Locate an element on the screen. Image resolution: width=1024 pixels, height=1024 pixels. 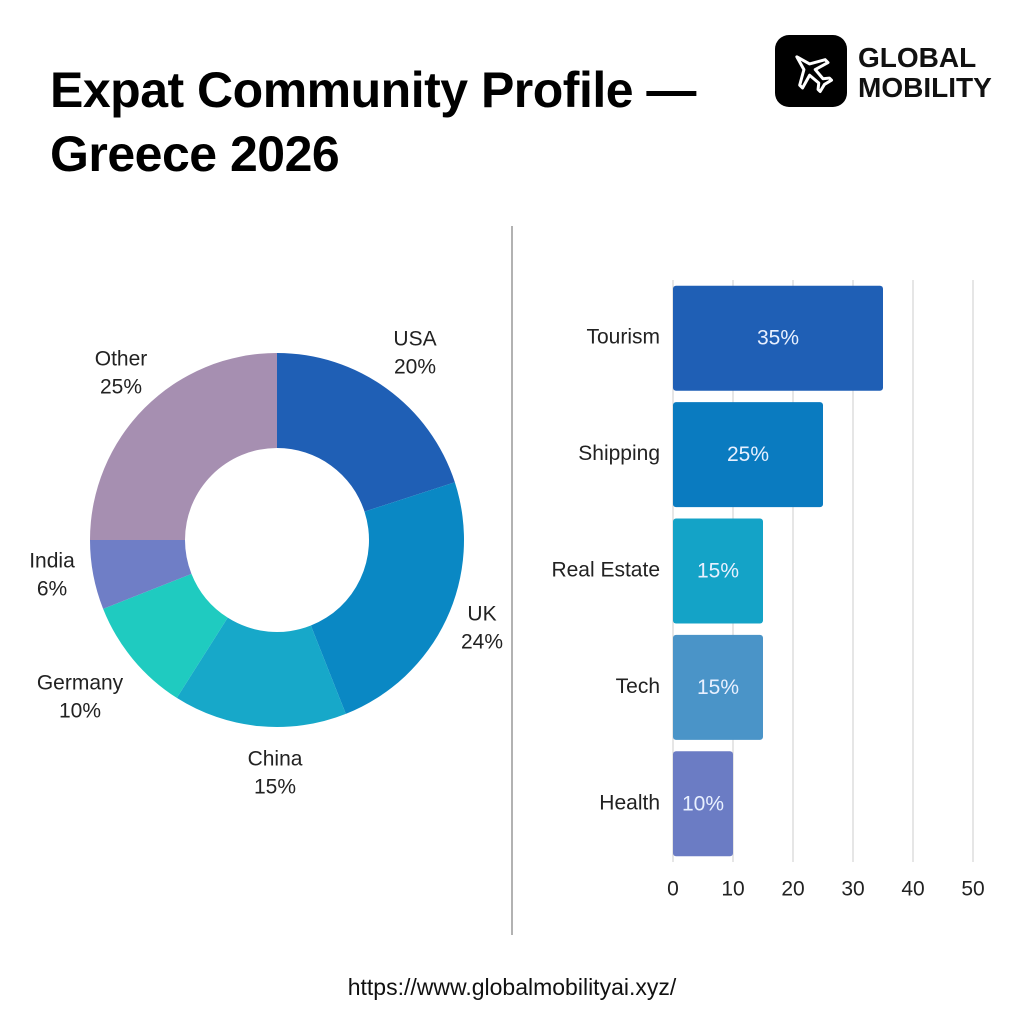
footer-url: https://www.globalmobilityai.xyz/ is located at coordinates (512, 987).